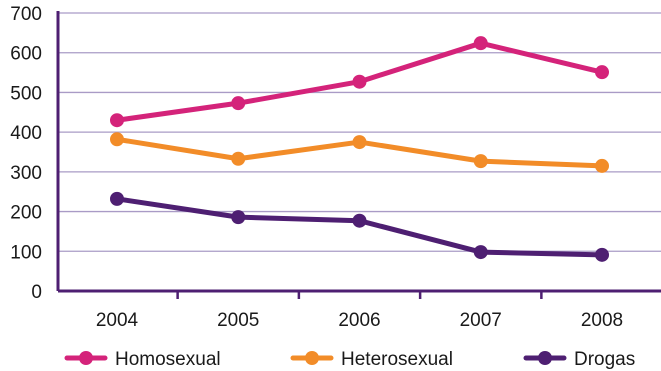  I want to click on x-tick-label-2007: 2007, so click(481, 320).